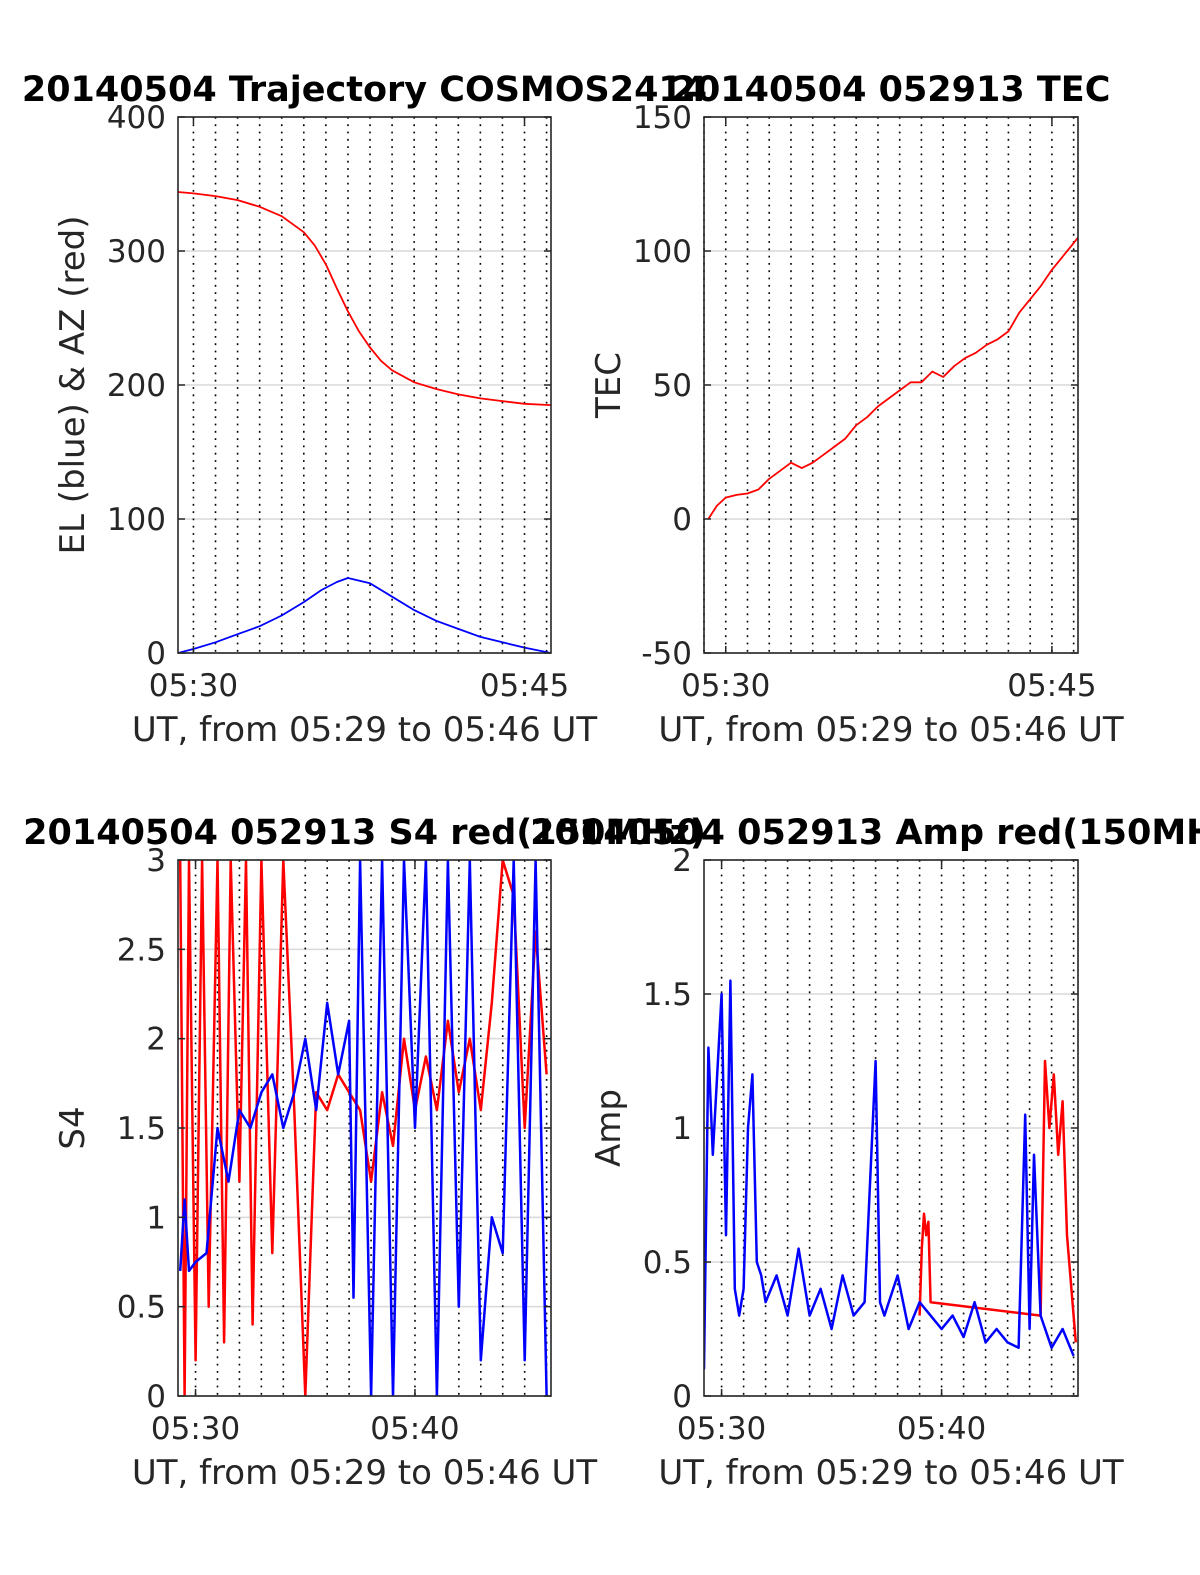 The width and height of the screenshot is (1200, 1575). I want to click on y-tick-label: 2.5, so click(141, 950).